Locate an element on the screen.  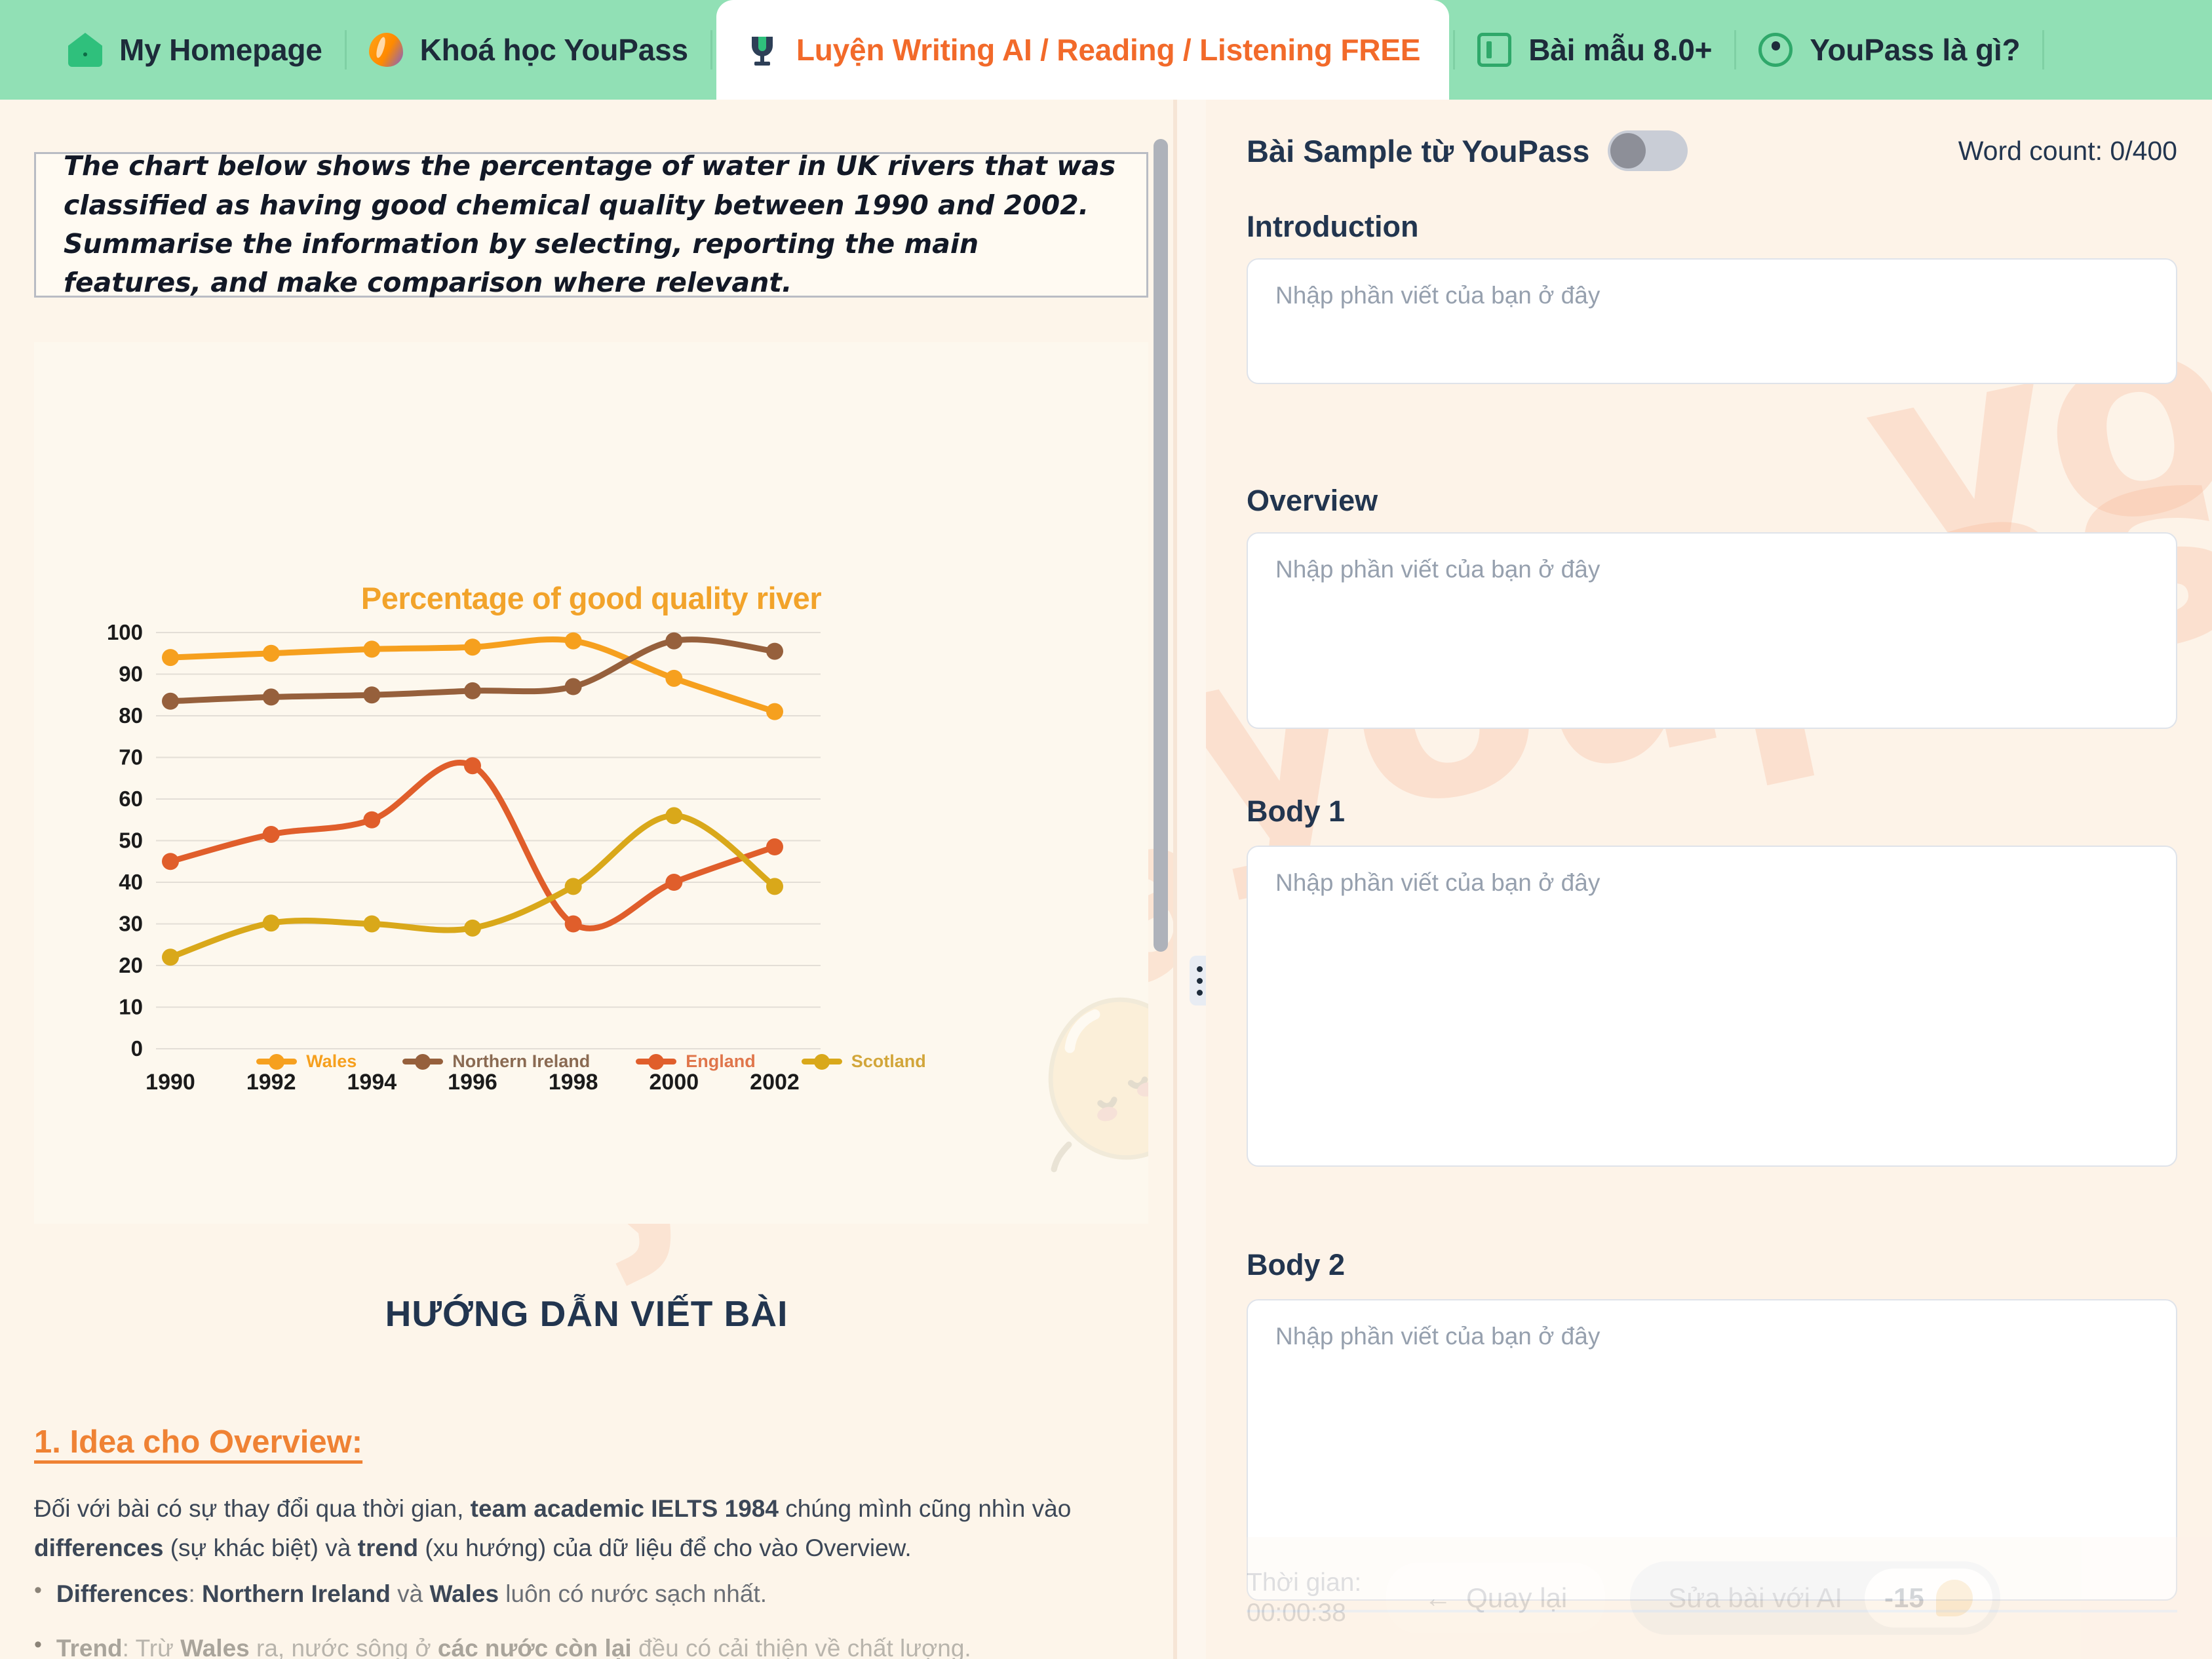
section-label-body-1: Body 1 is located at coordinates (1296, 811).